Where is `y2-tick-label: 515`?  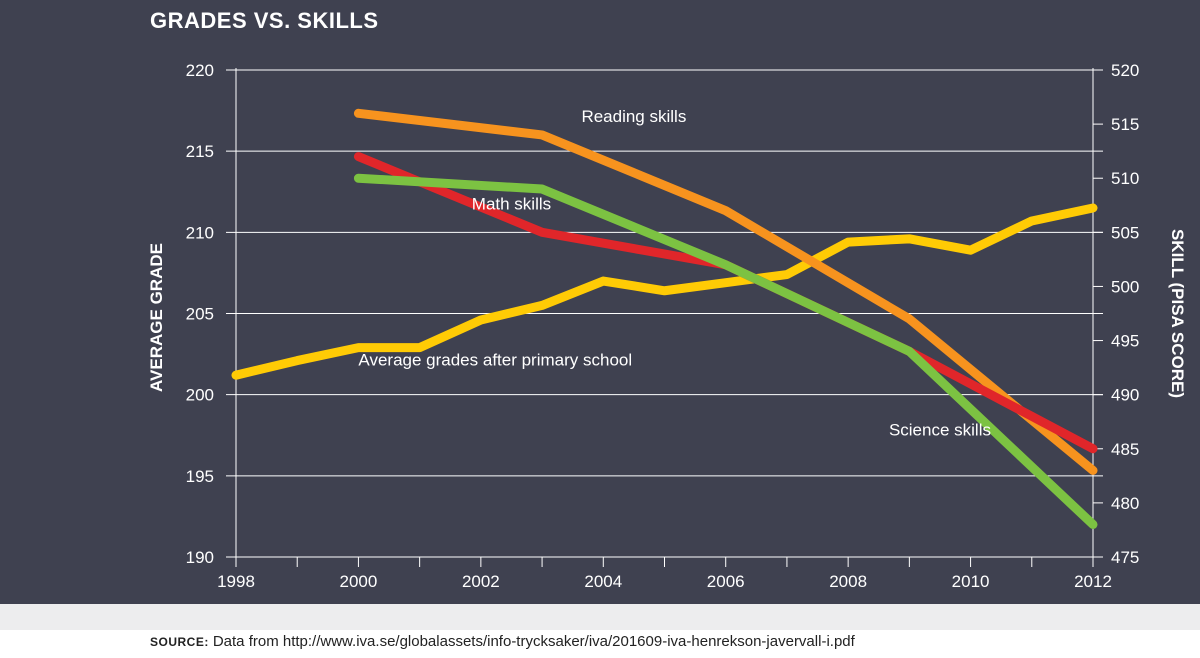
y2-tick-label: 515 is located at coordinates (1125, 124).